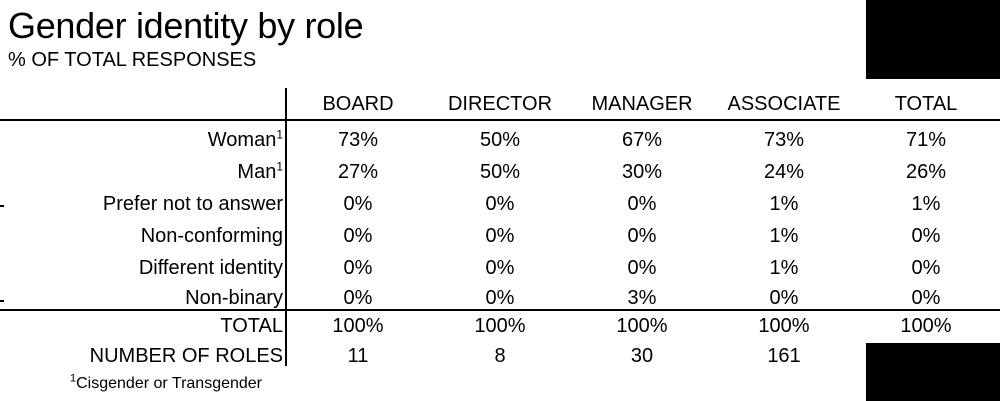 The image size is (1000, 401). I want to click on redaction-box-top, so click(933, 39).